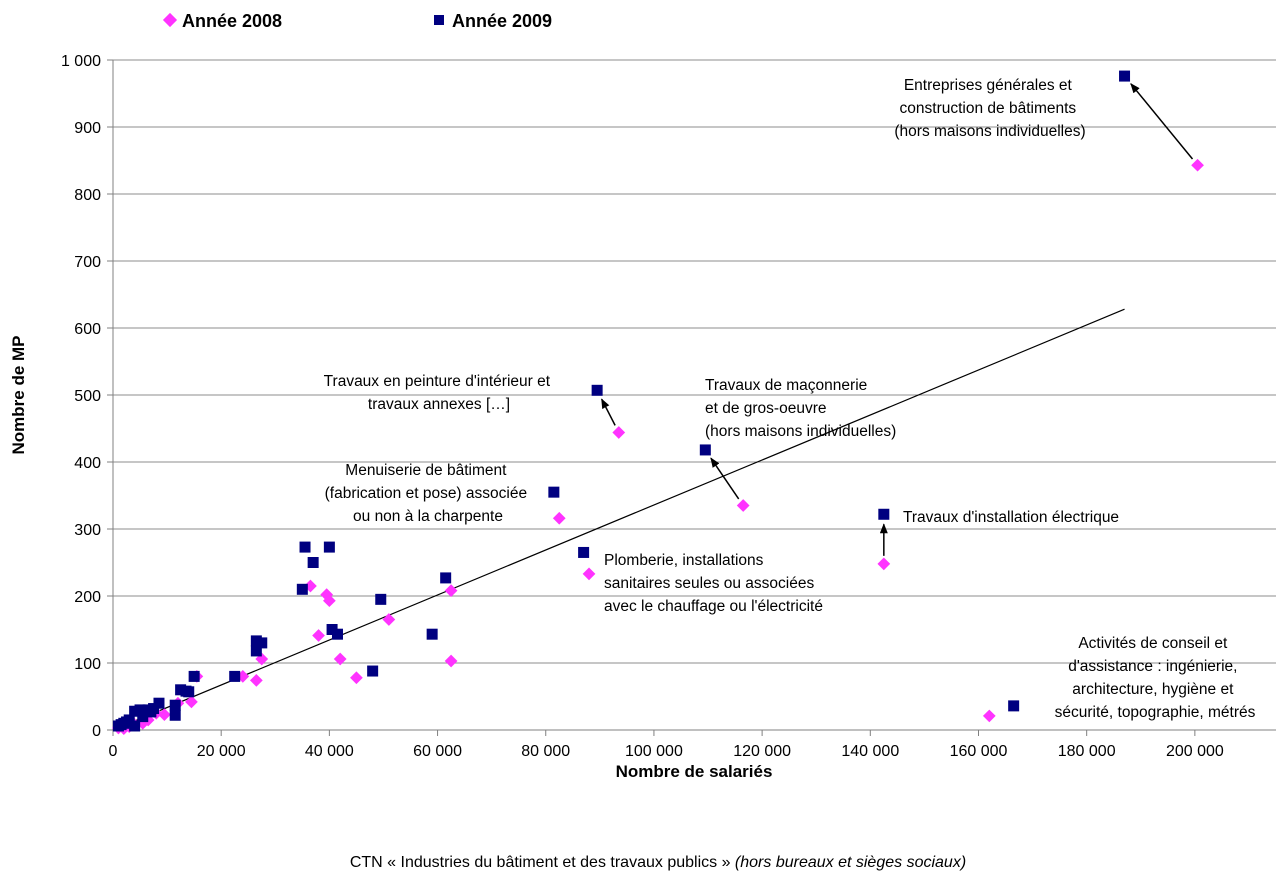  I want to click on x-tick-label: 160 000, so click(979, 751).